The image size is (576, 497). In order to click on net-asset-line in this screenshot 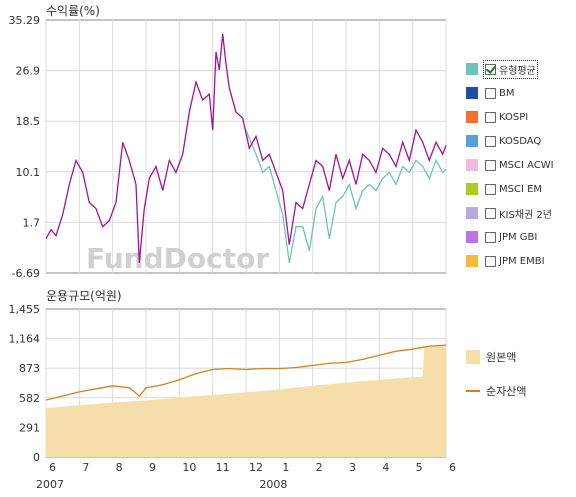, I will do `click(246, 372)`.